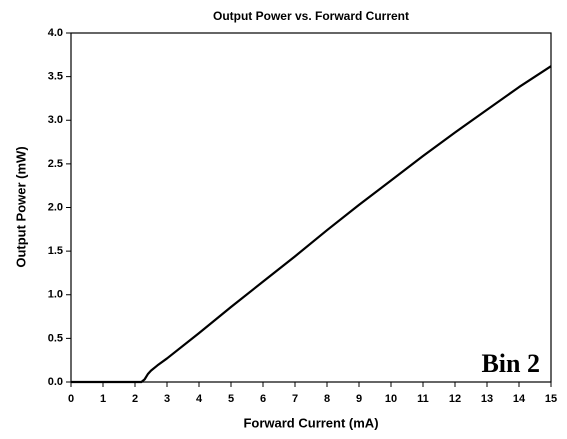 This screenshot has height=439, width=567. I want to click on y-axis-label: Output Power (mW), so click(20, 206).